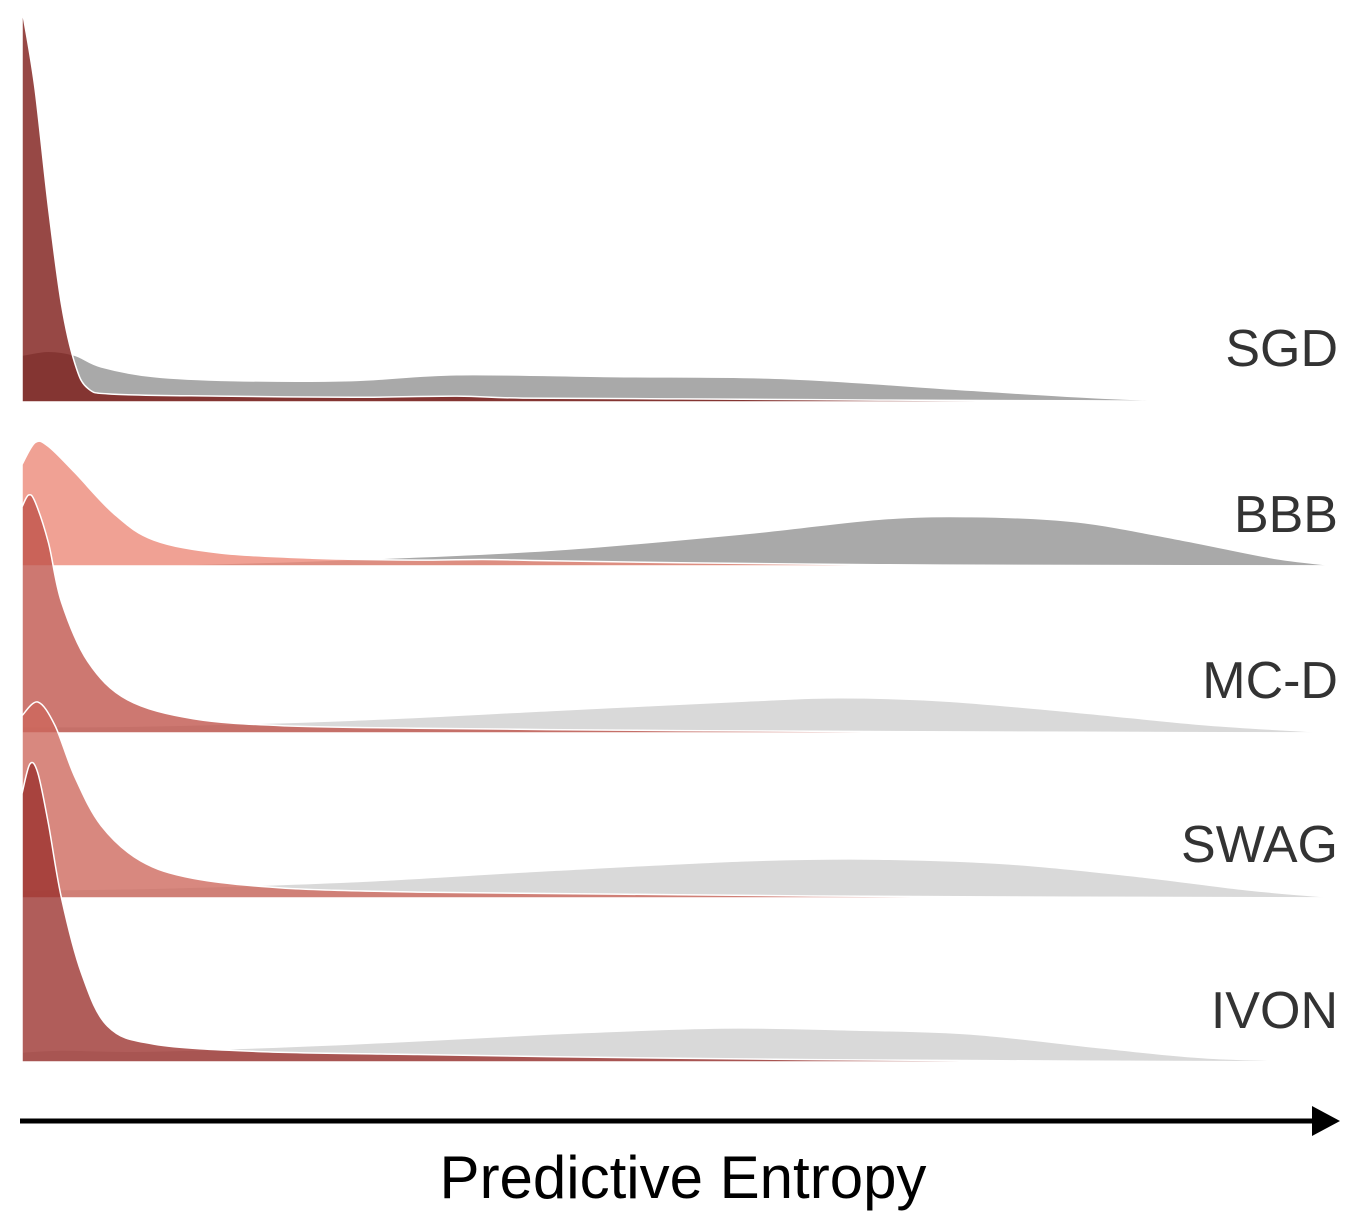  I want to click on x-axis: Predictive Entropy, so click(680, 1158).